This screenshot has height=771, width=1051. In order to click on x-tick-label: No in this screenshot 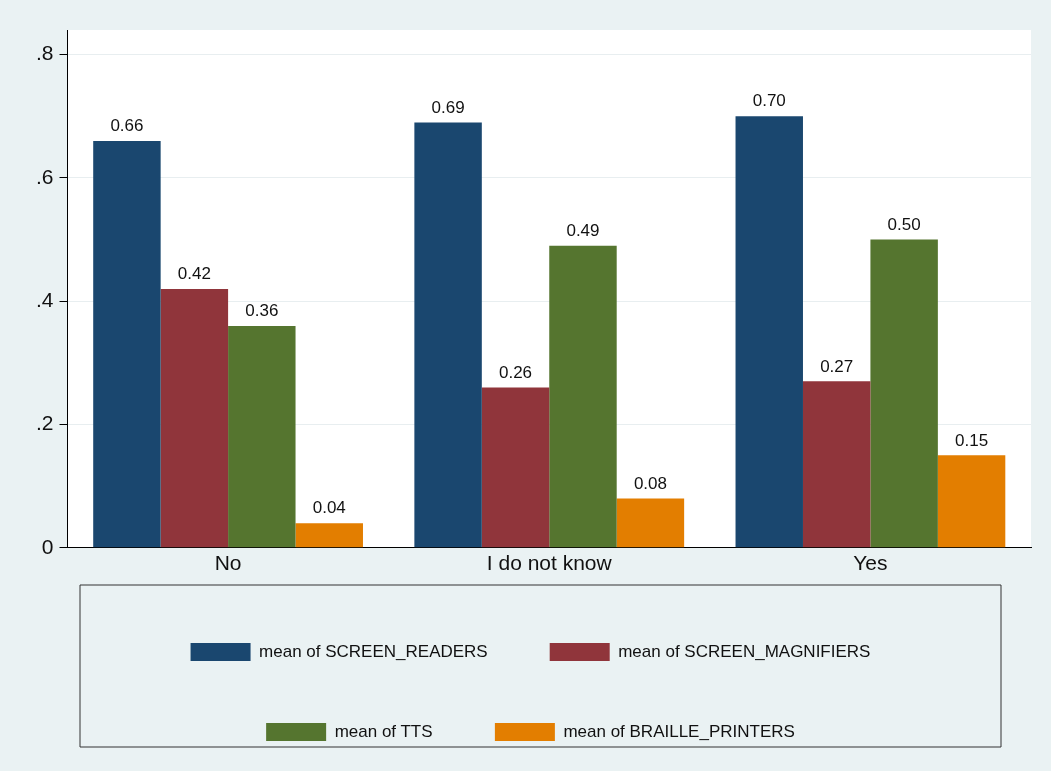, I will do `click(228, 563)`.